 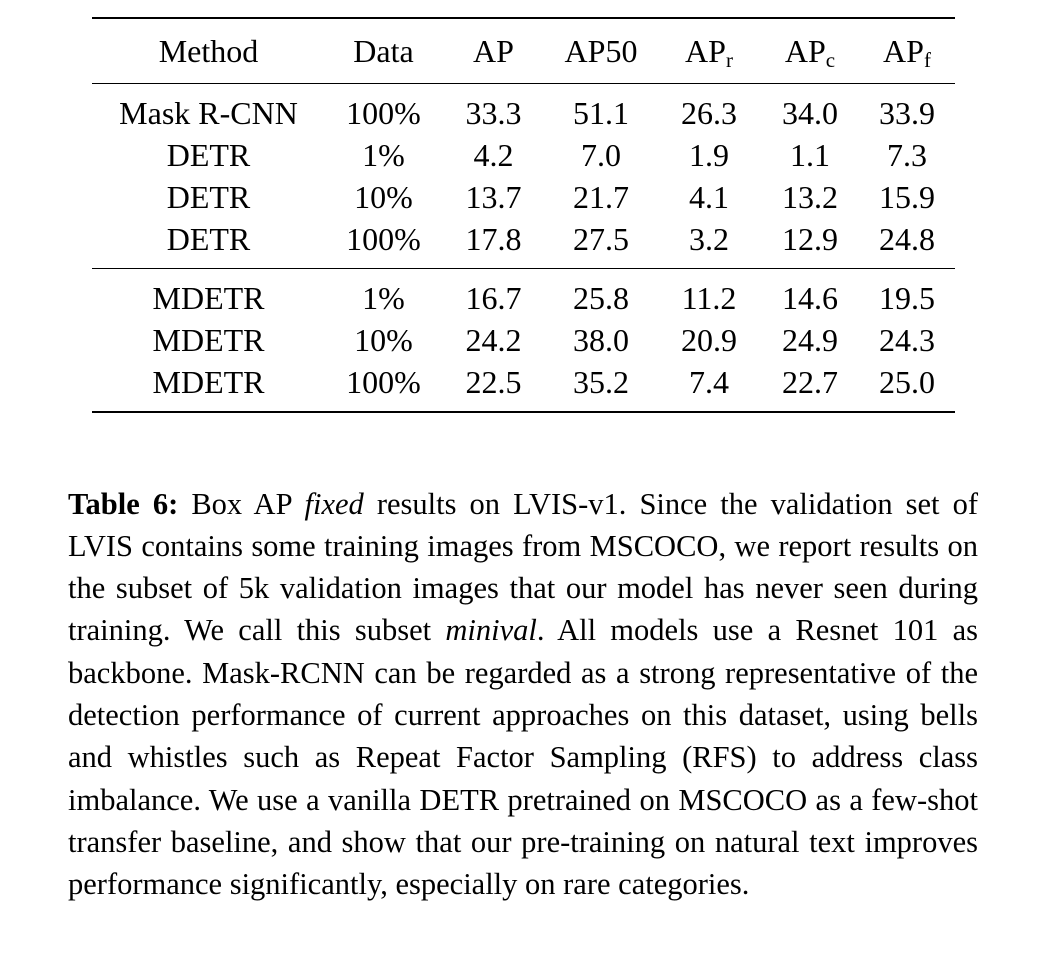 What do you see at coordinates (241, 503) in the screenshot?
I see `caption-text-1: Box AP` at bounding box center [241, 503].